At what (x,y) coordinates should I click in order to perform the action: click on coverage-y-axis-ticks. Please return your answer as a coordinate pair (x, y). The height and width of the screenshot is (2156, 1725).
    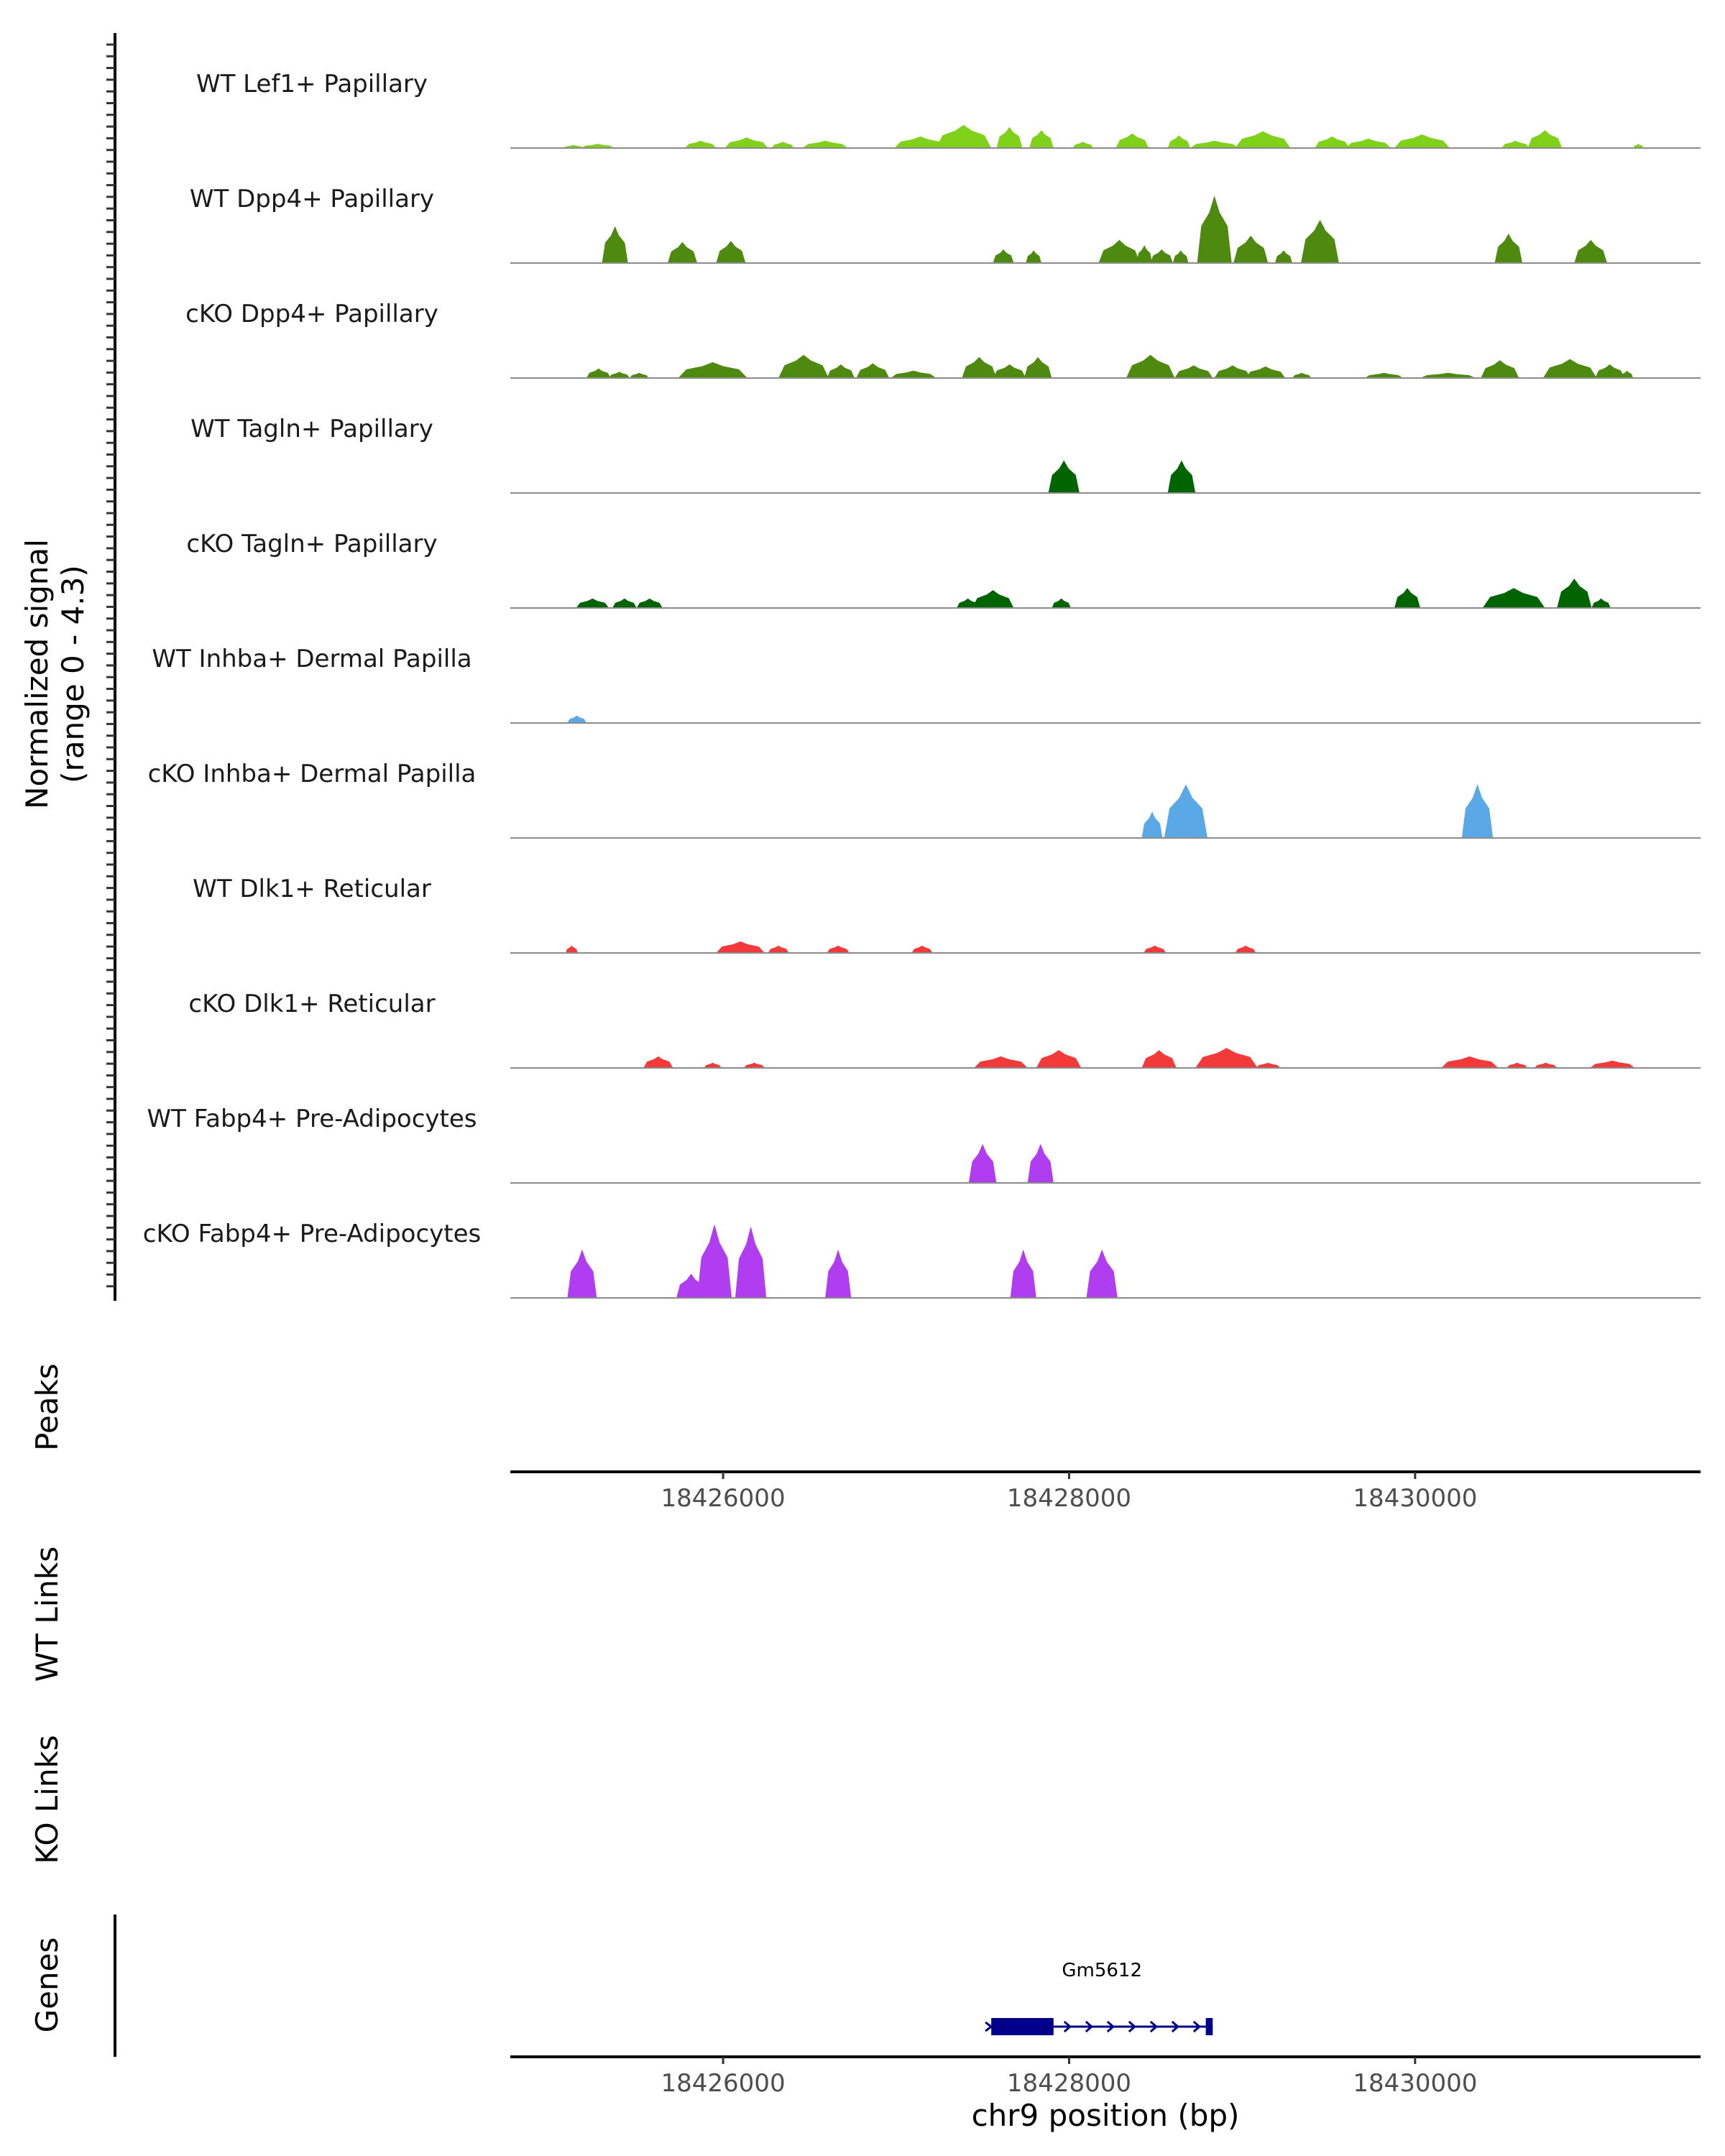
    Looking at the image, I should click on (110, 665).